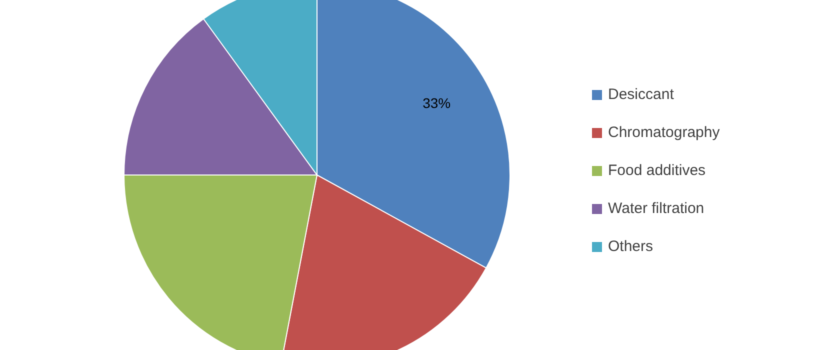  What do you see at coordinates (641, 94) in the screenshot?
I see `legend-label: Desiccant` at bounding box center [641, 94].